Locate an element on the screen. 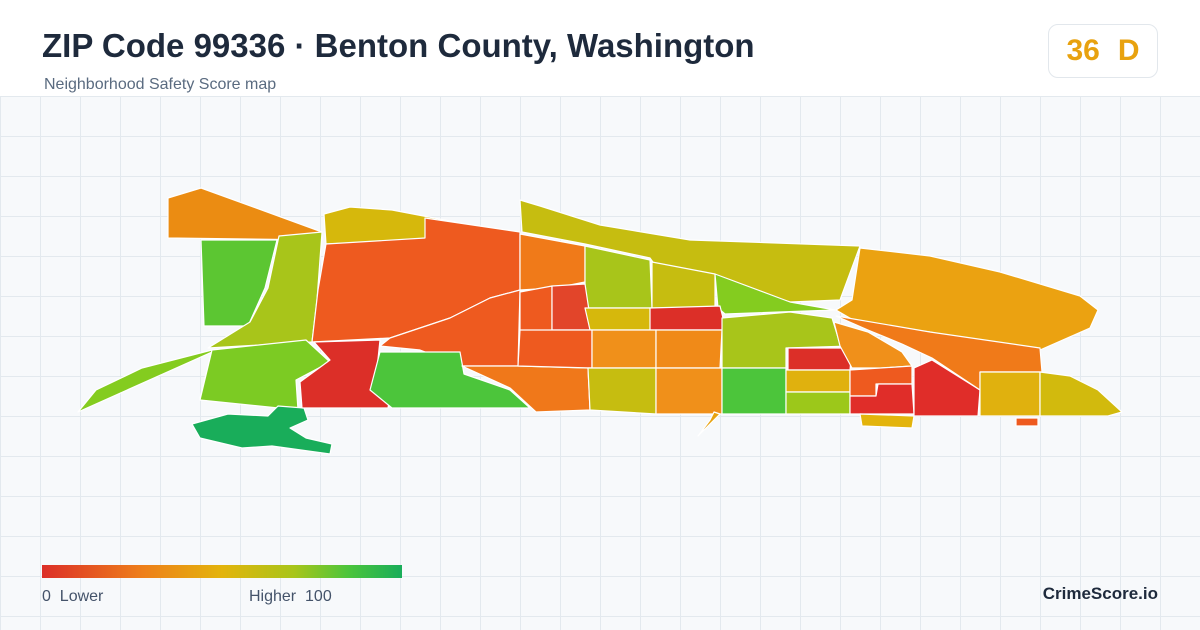 The image size is (1200, 630). neighborhood-e-gold is located at coordinates (1010, 394).